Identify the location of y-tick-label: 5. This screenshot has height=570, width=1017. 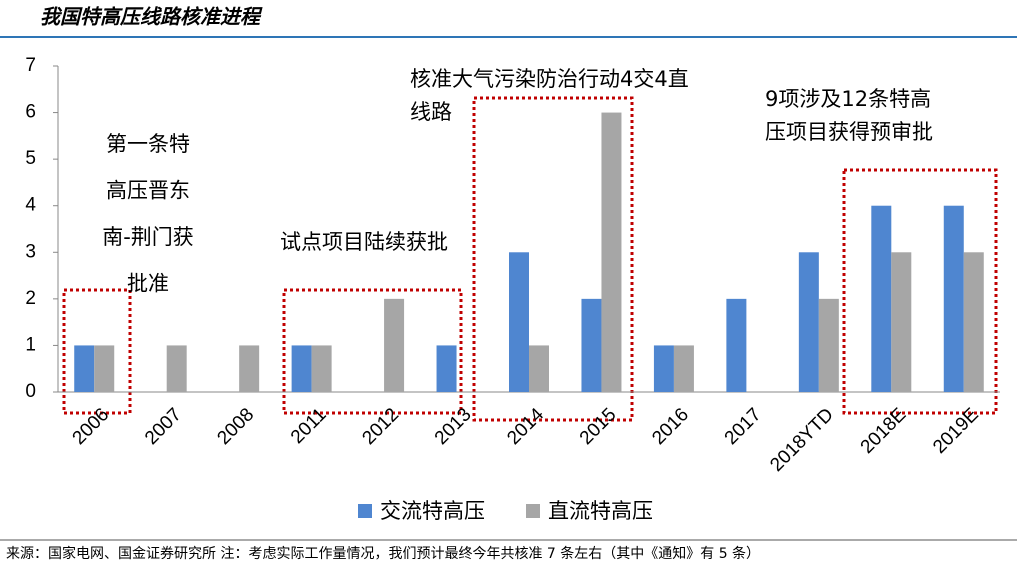
(30, 158).